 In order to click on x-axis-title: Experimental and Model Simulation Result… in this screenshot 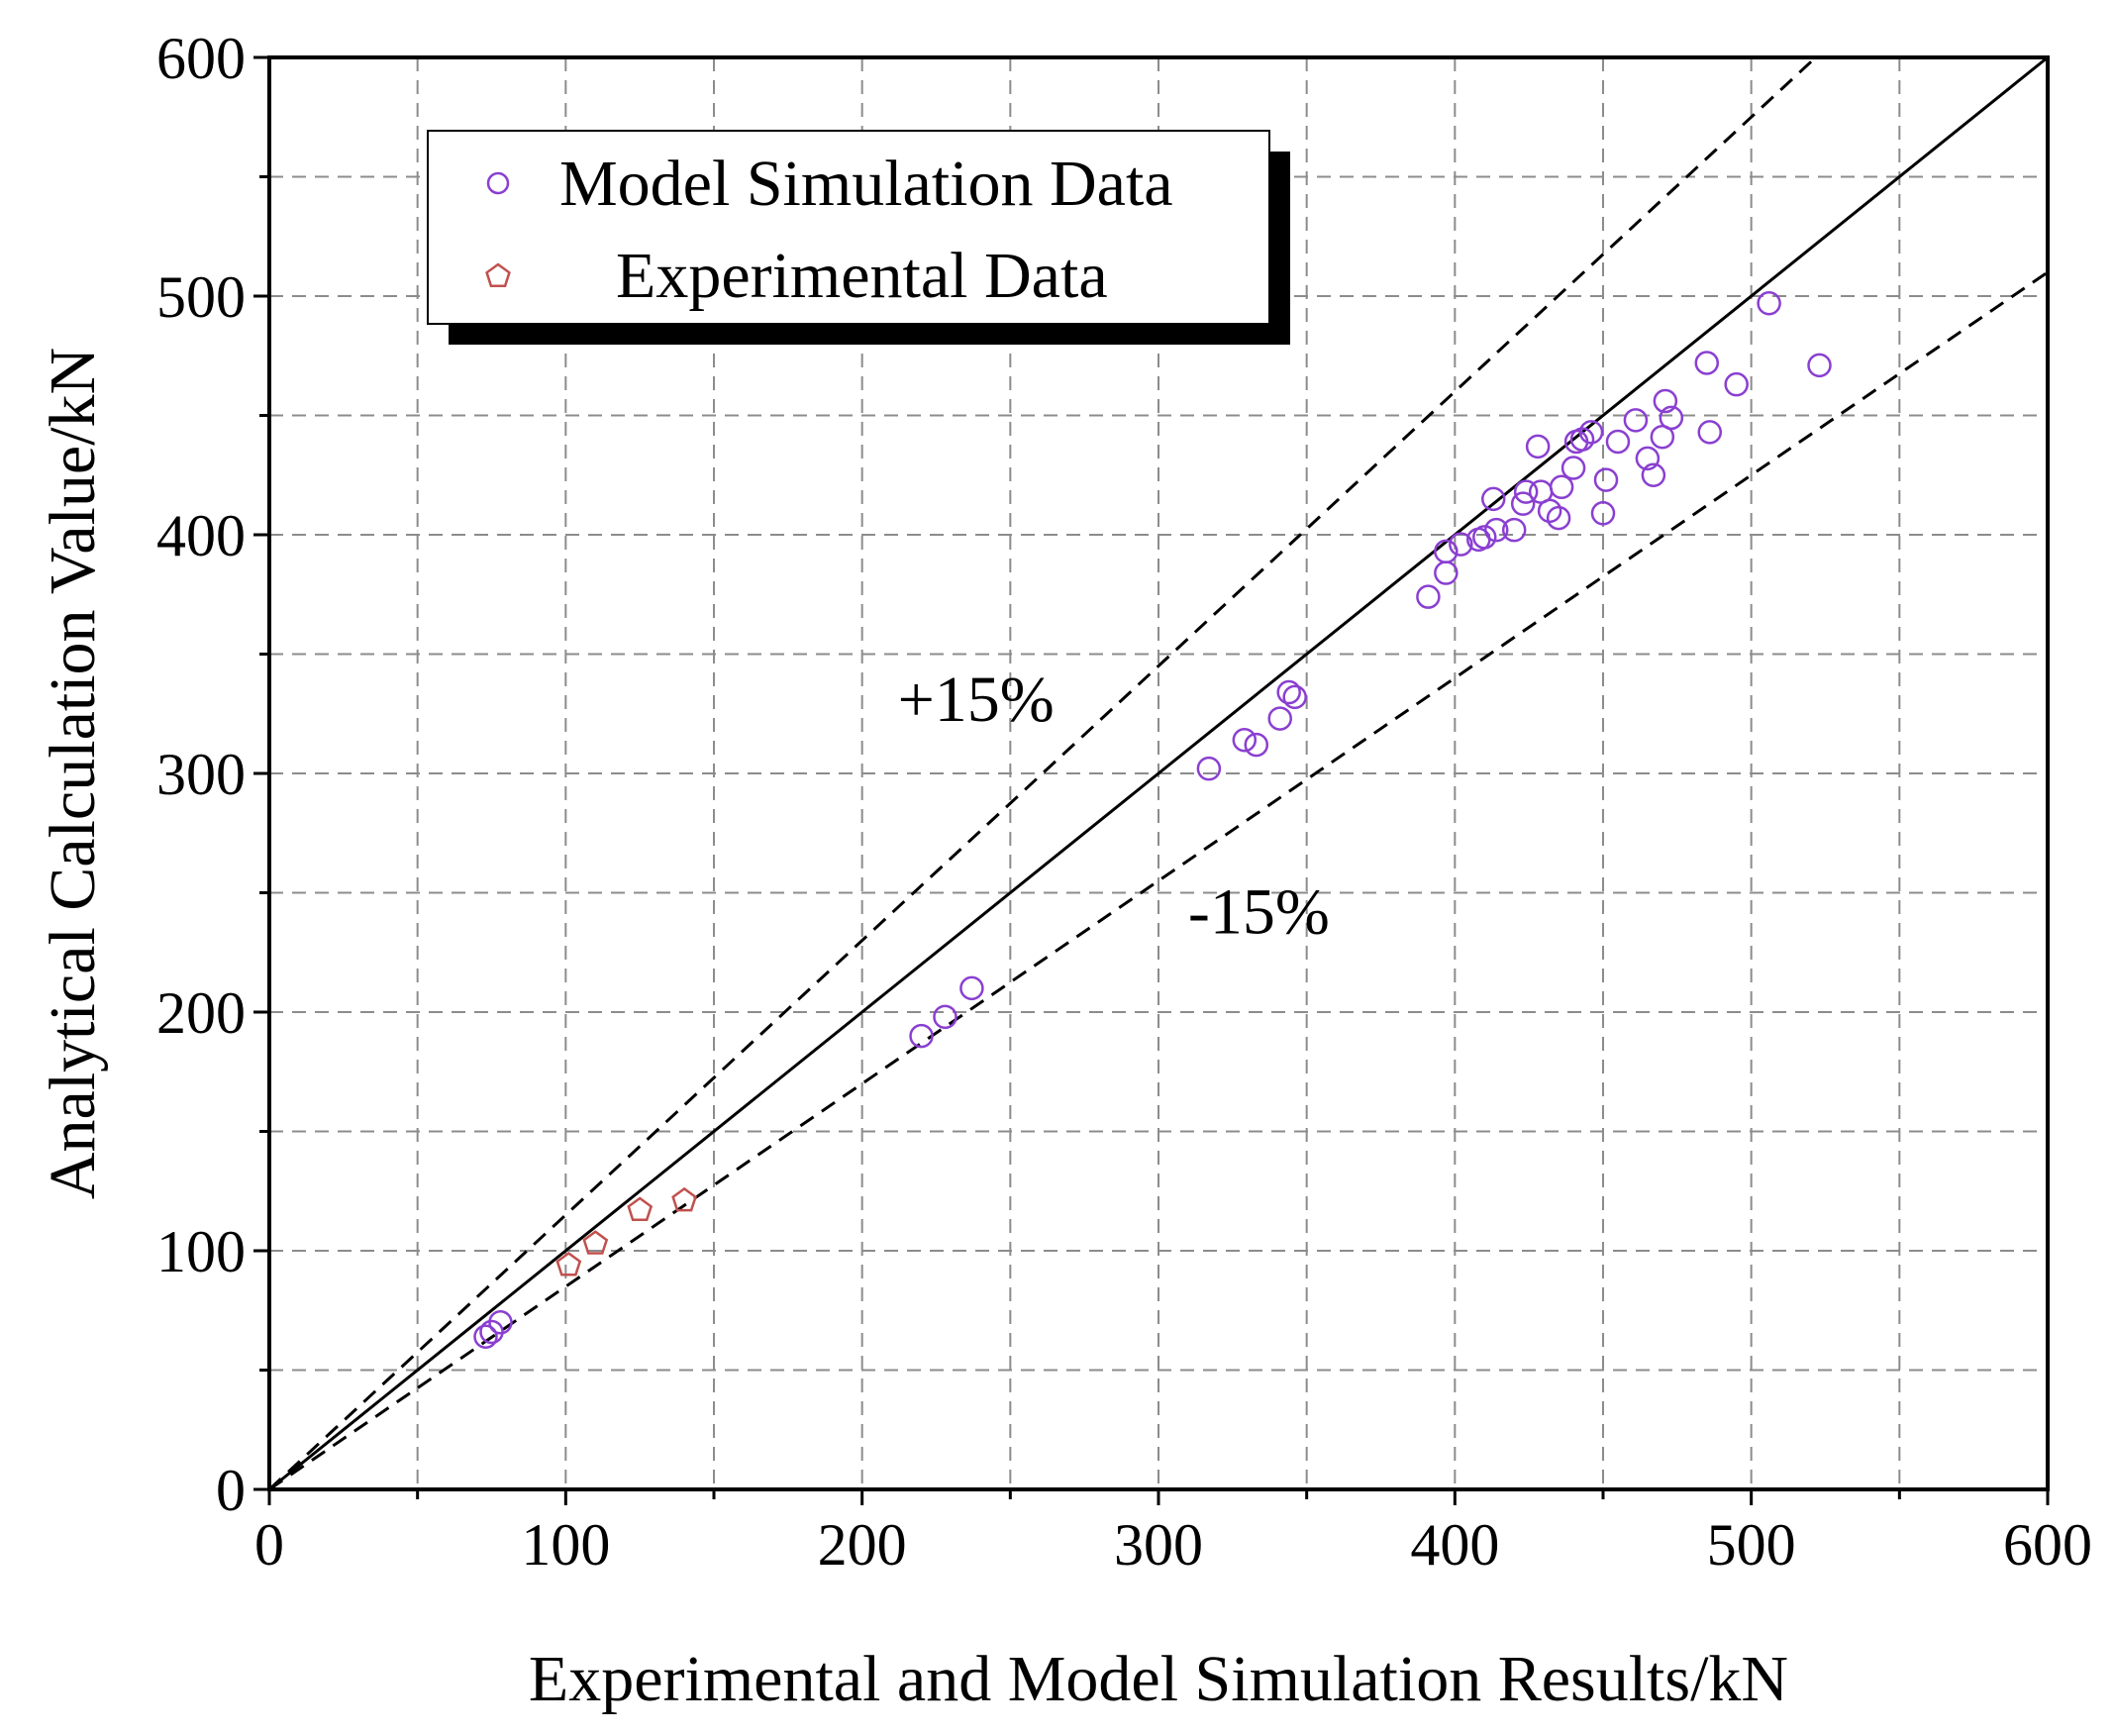, I will do `click(1158, 1679)`.